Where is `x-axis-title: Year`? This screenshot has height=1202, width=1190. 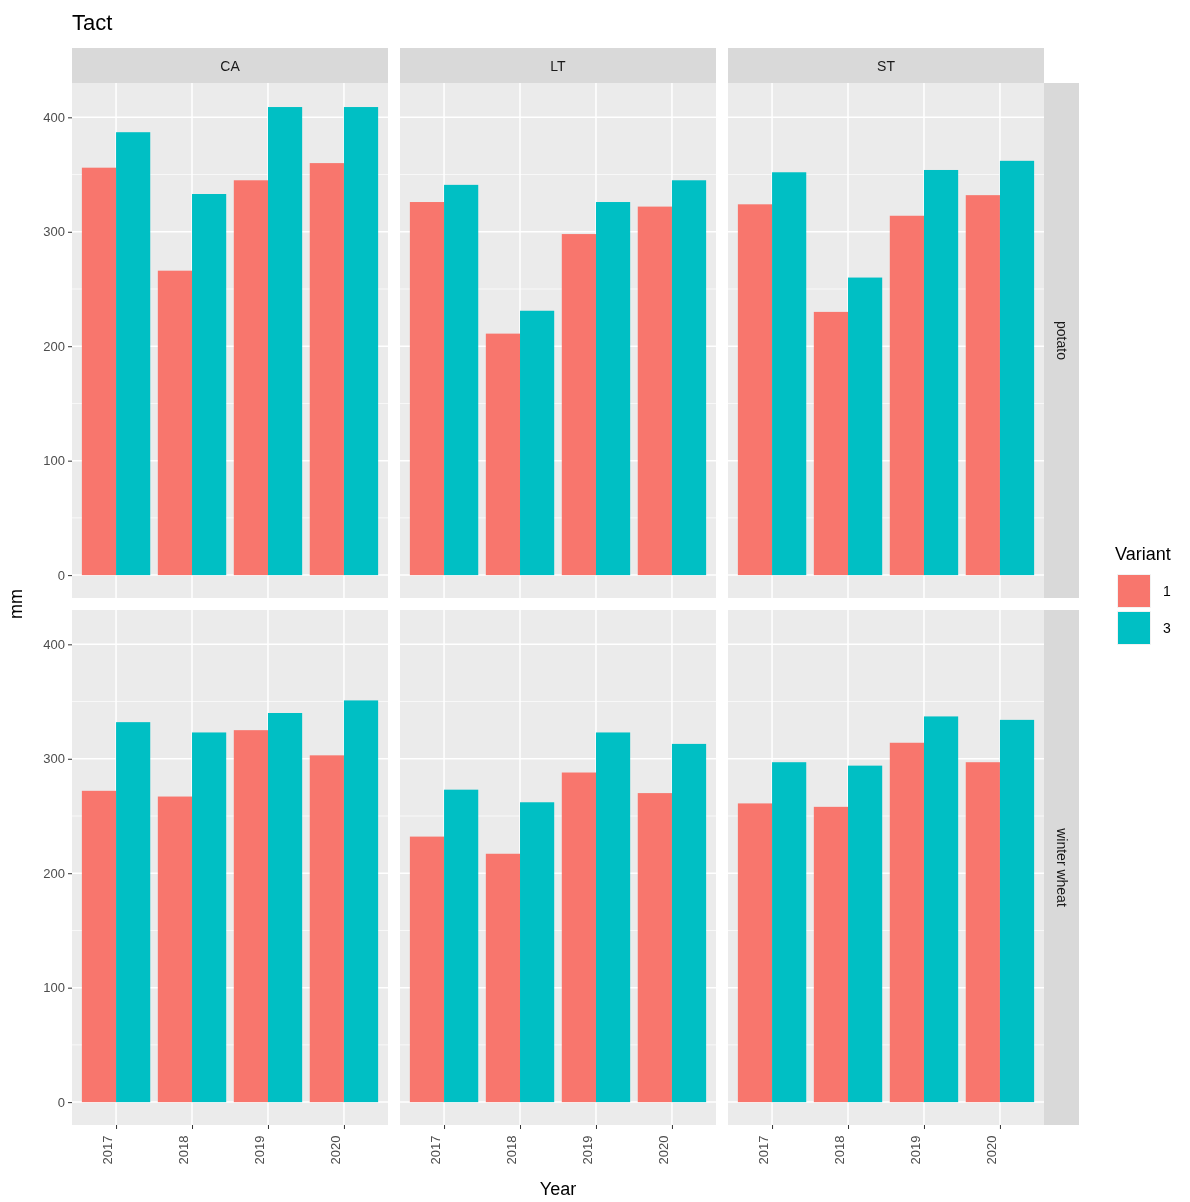 x-axis-title: Year is located at coordinates (558, 1189).